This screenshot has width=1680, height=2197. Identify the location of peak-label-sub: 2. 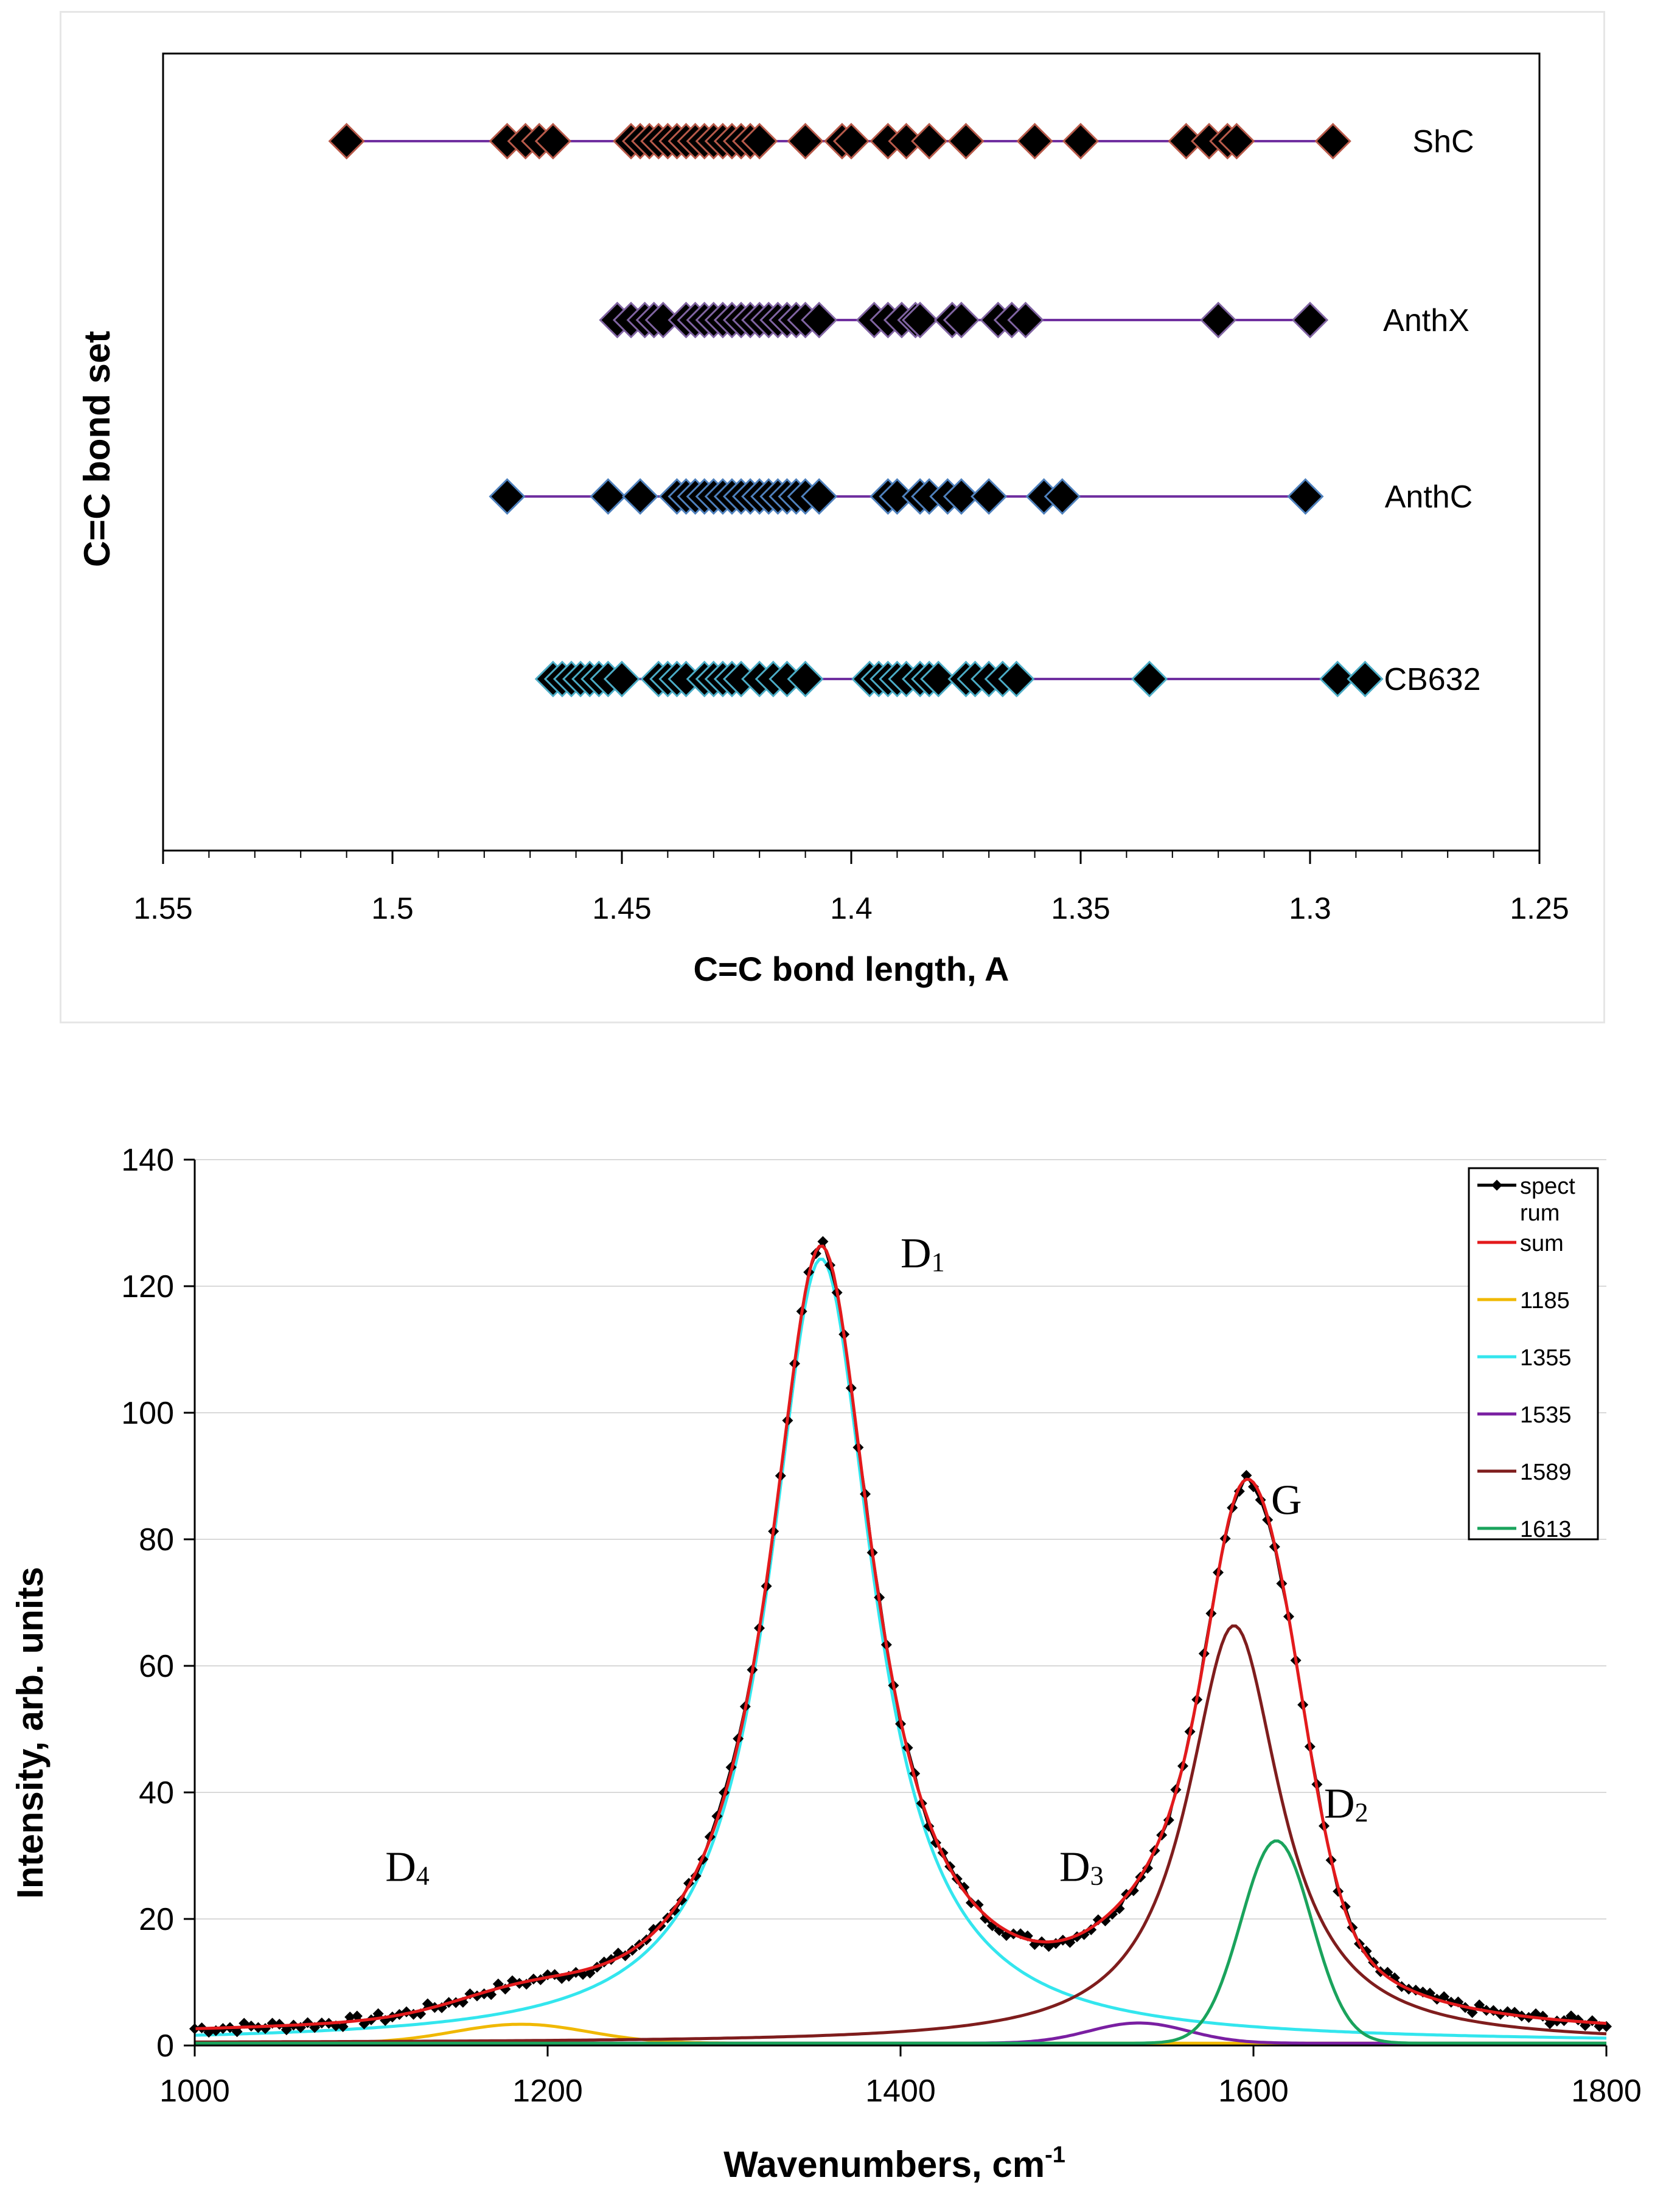
(1361, 1813).